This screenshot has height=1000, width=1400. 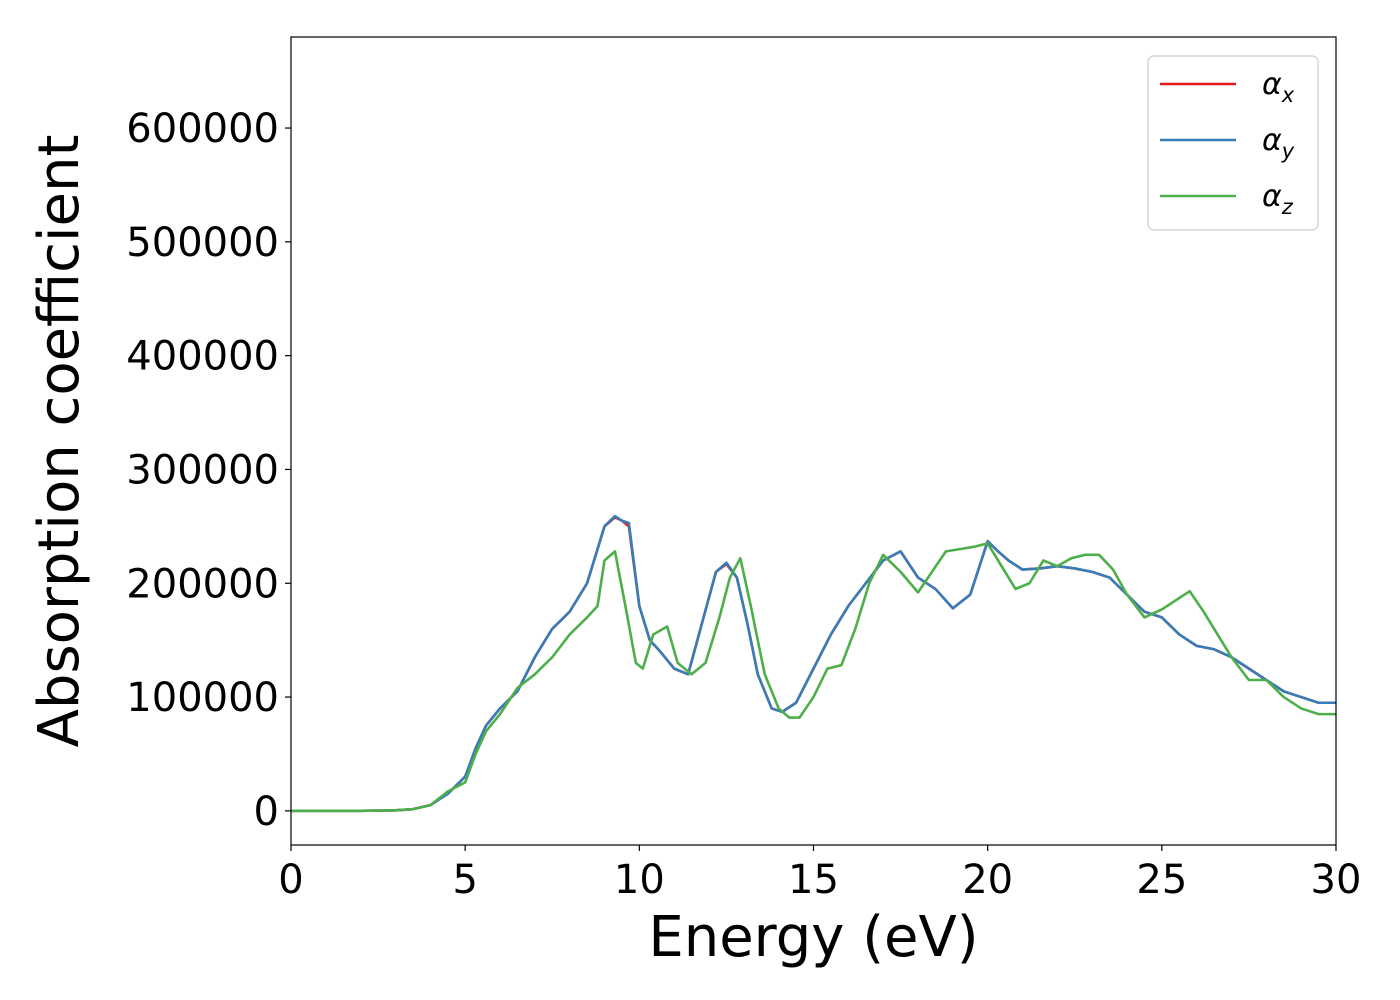 What do you see at coordinates (202, 129) in the screenshot?
I see `y-tick-label: 600000` at bounding box center [202, 129].